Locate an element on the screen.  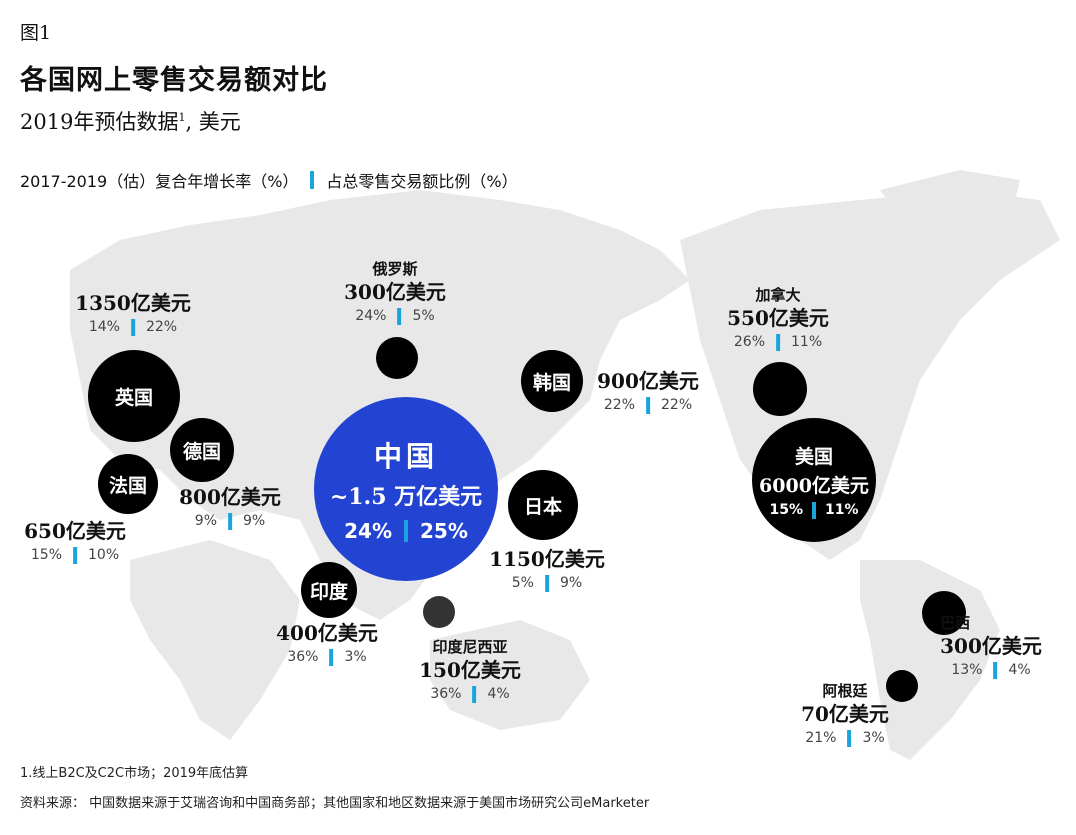
japan-label: 1150亿美元 5% 9% is located at coordinates (547, 569).